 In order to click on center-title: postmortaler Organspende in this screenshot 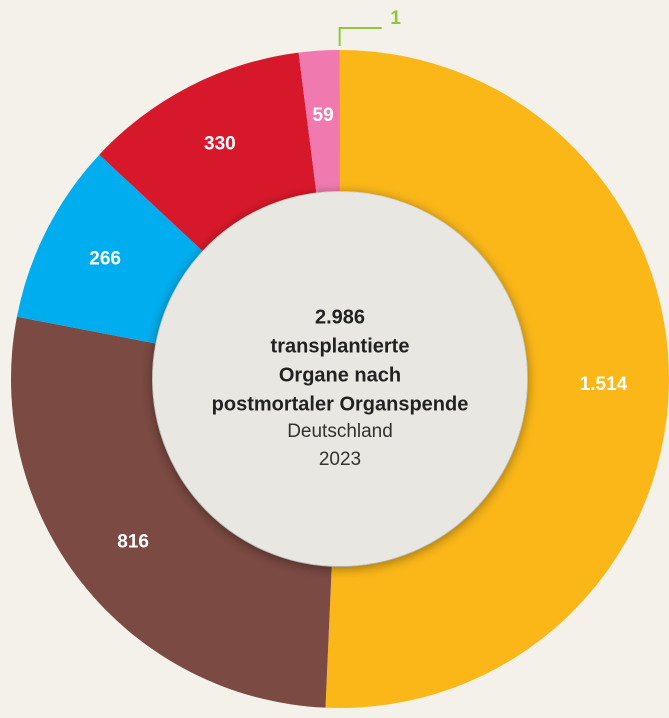, I will do `click(340, 404)`.